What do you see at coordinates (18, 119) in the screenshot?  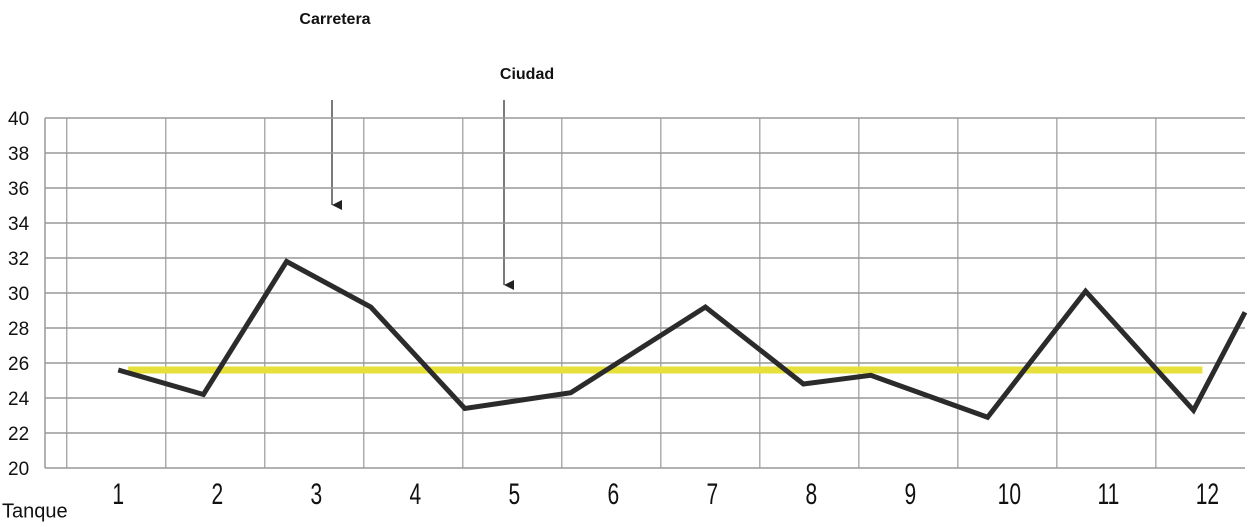 I see `y-tick-label: 40` at bounding box center [18, 119].